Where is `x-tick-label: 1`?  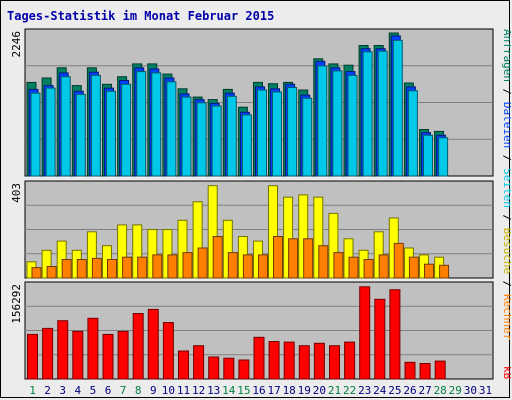
x-tick-label: 1 is located at coordinates (32, 390).